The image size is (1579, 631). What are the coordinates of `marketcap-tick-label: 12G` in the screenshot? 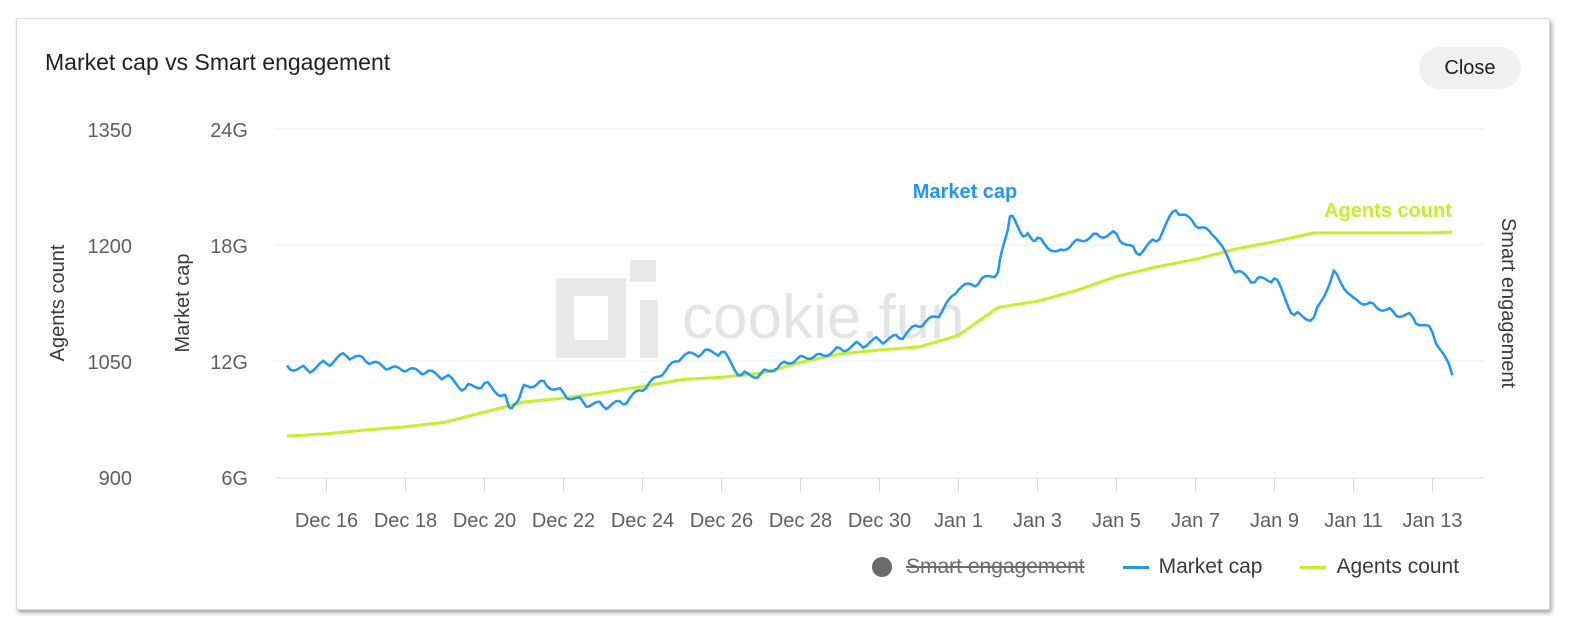 It's located at (229, 363).